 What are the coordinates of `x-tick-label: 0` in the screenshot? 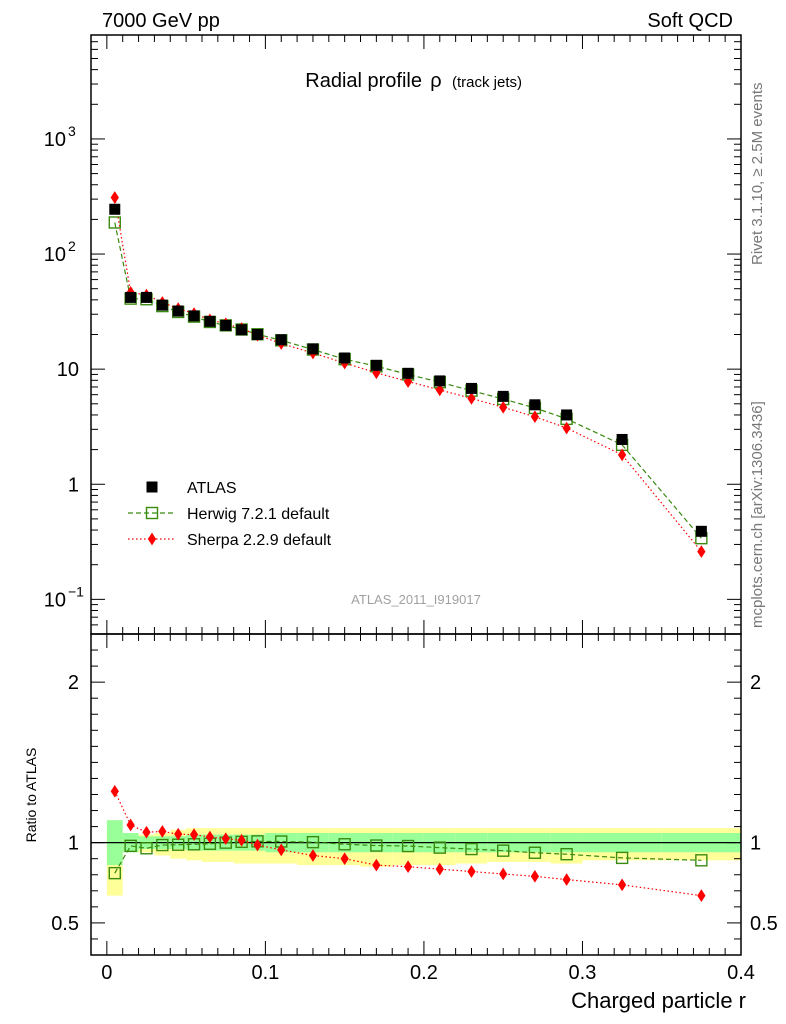 It's located at (106, 973).